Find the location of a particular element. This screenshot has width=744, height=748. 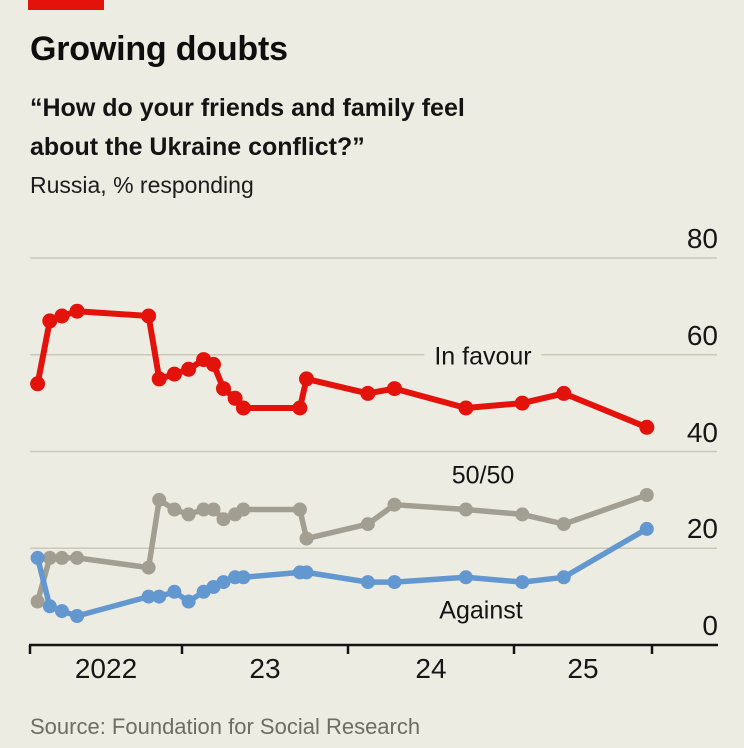

x-axis-label-23: 23 is located at coordinates (265, 668).